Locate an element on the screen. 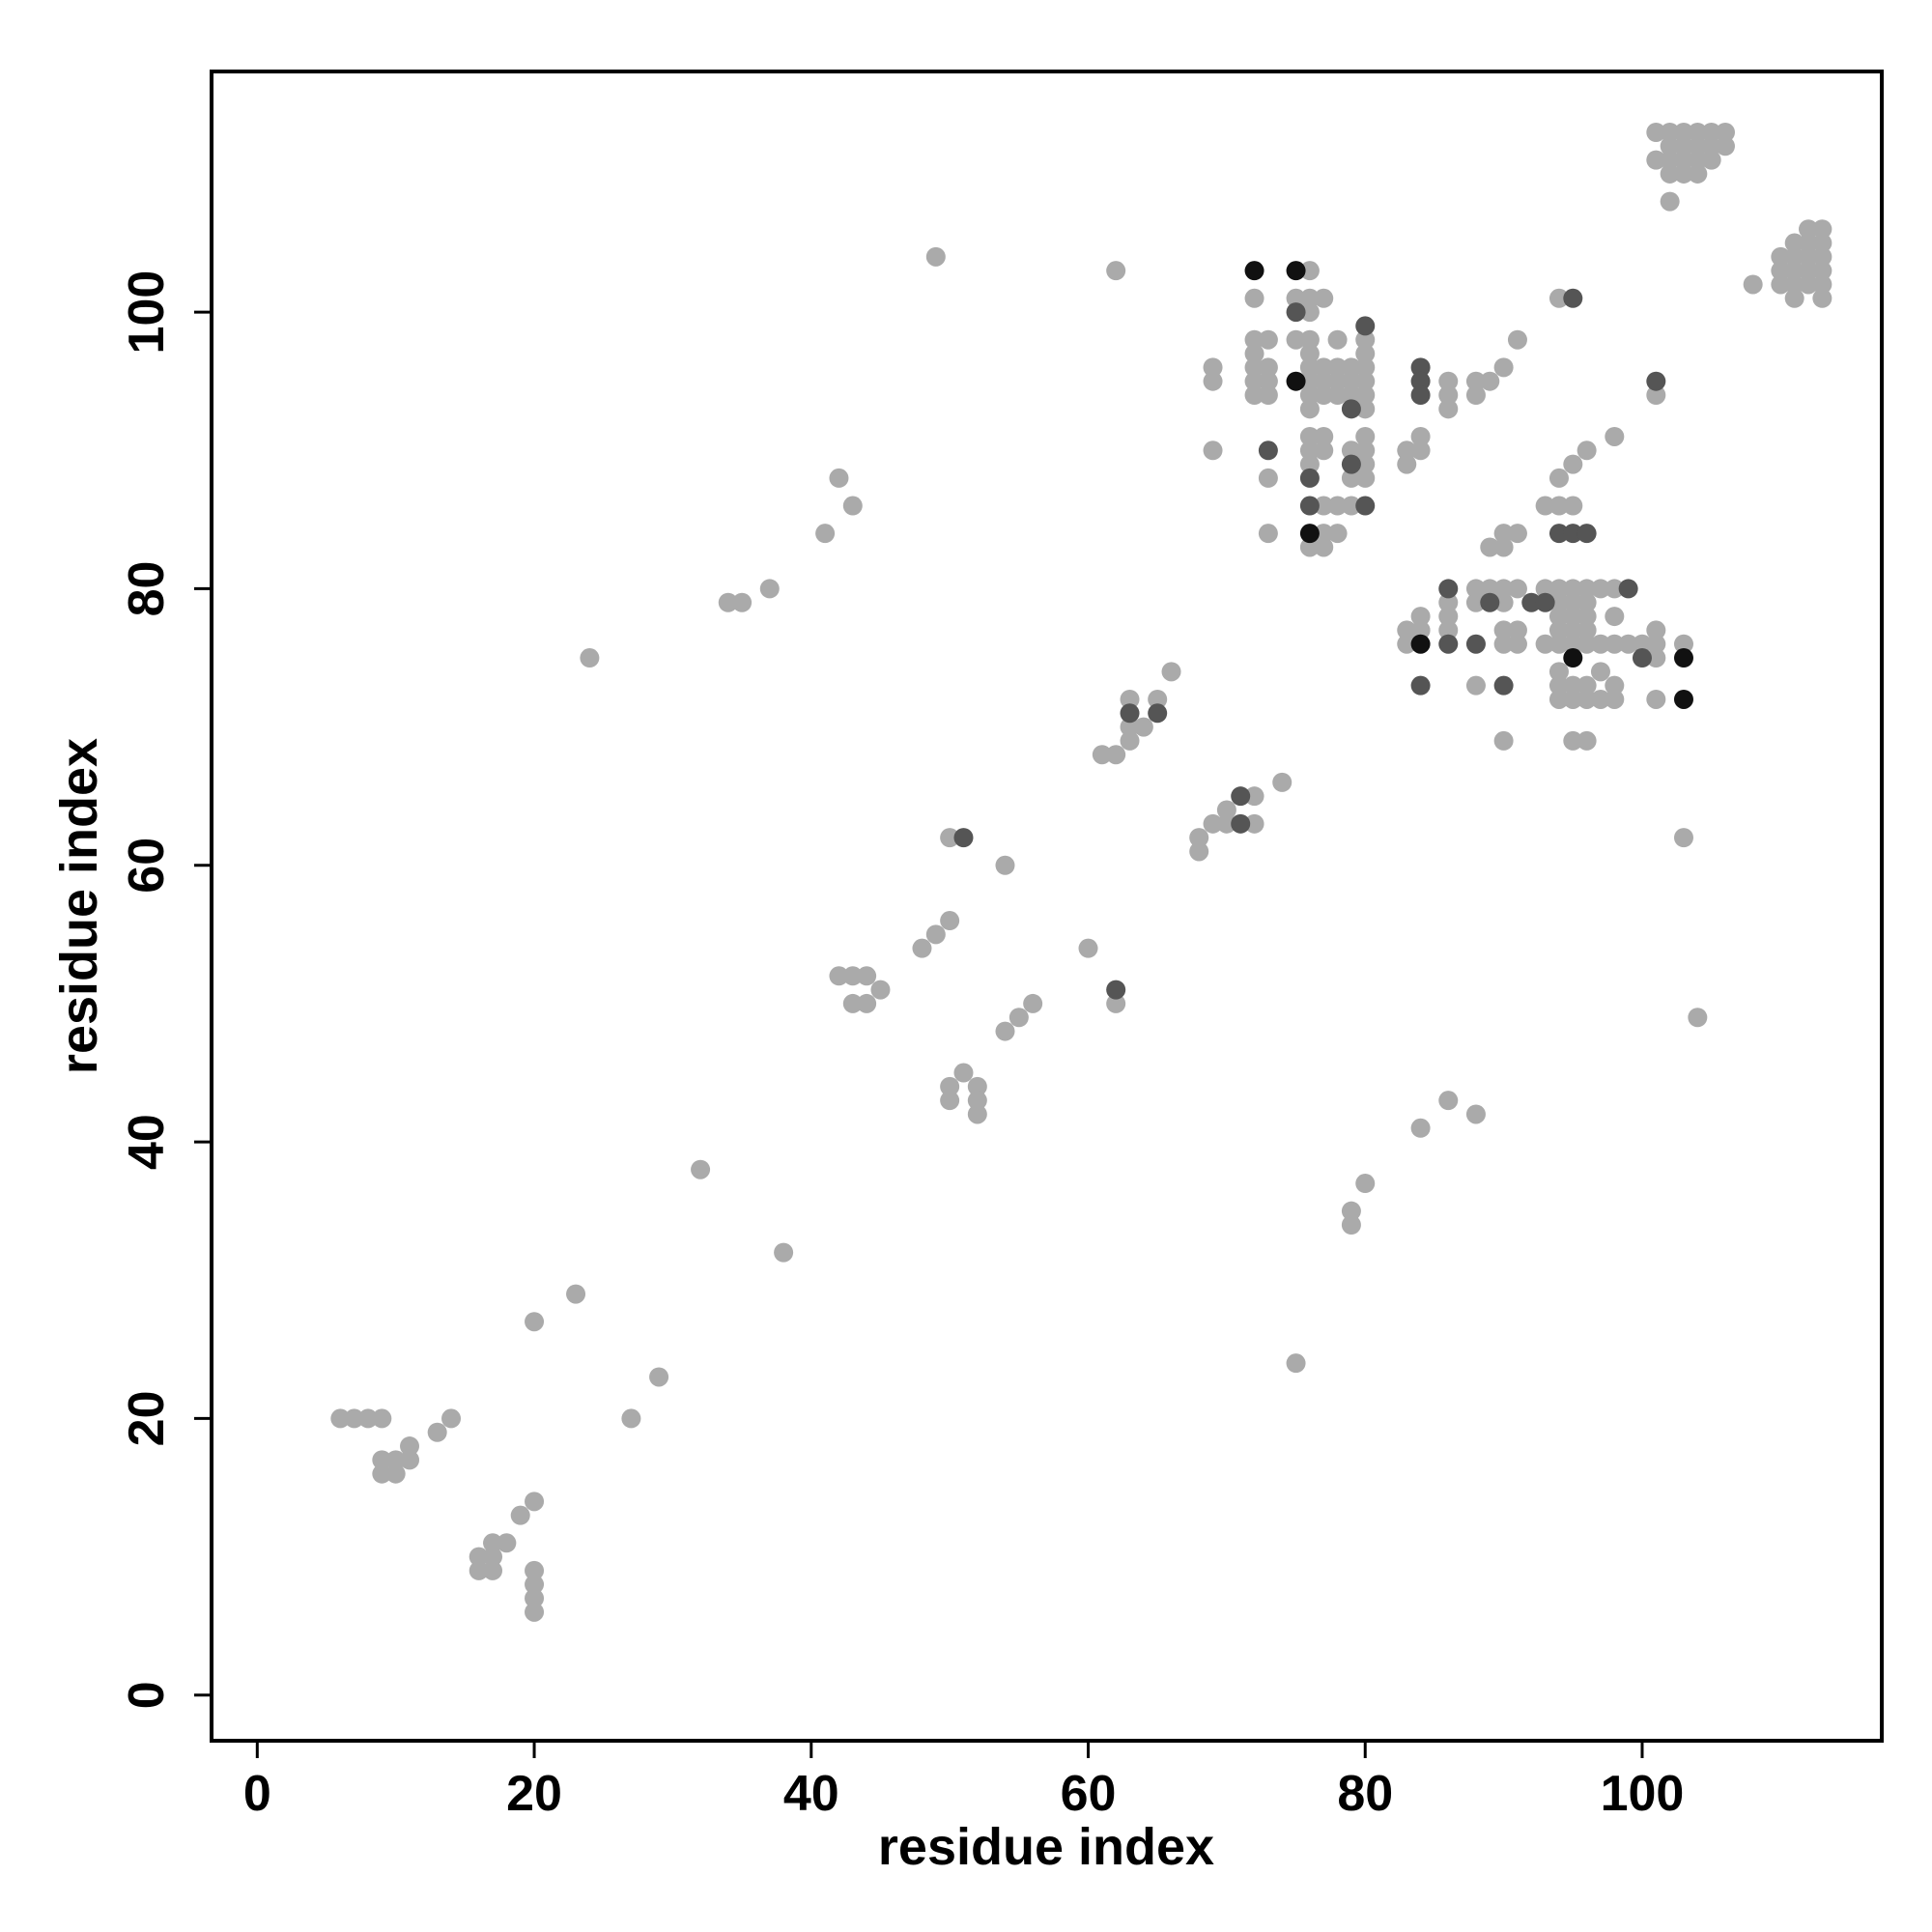 The width and height of the screenshot is (1932, 1932). y-tick-label: 60 is located at coordinates (147, 866).